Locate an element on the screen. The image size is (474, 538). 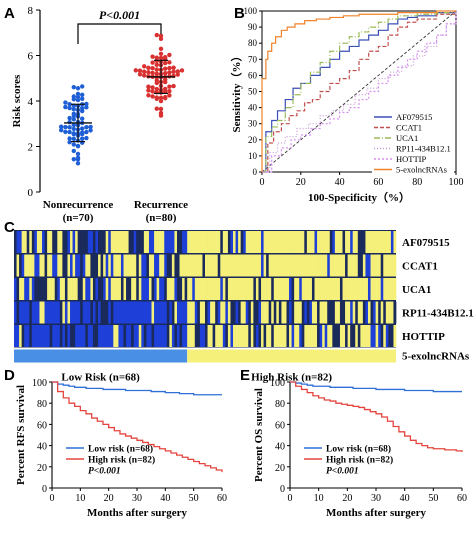
b-x-label: 100-Specificity（%） is located at coordinates (359, 197).